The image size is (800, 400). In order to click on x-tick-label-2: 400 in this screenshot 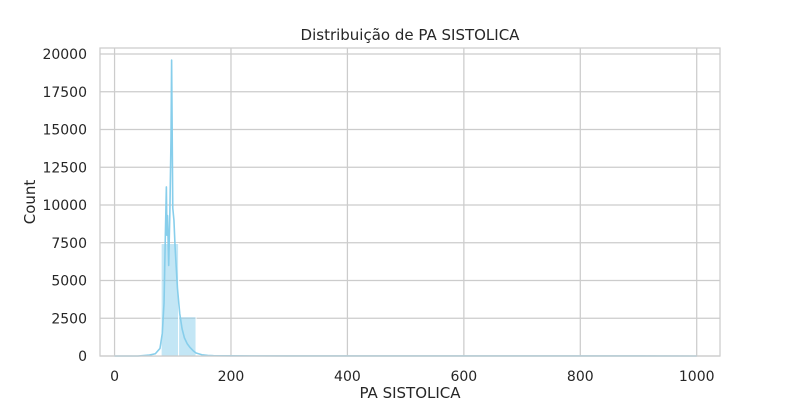, I will do `click(347, 377)`.